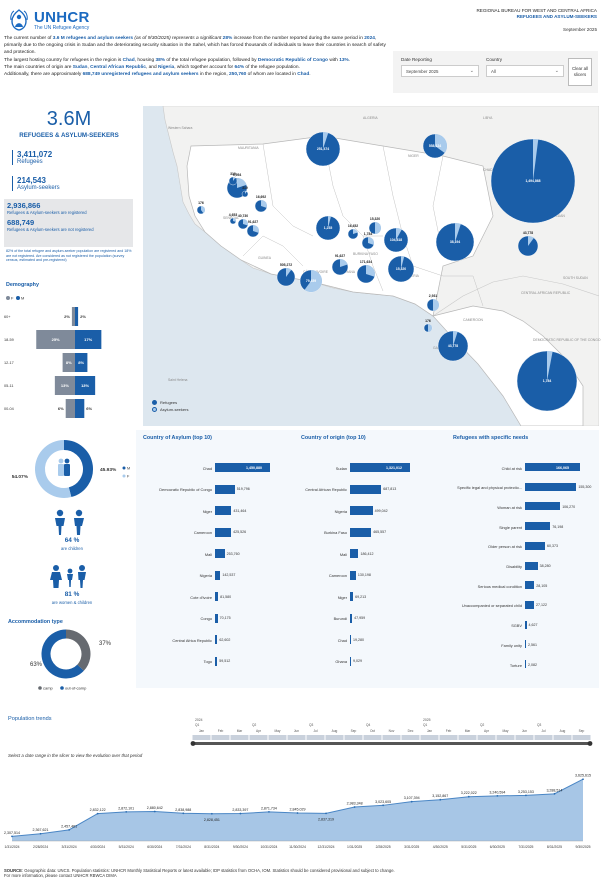  I want to click on map-bubble-label: 79,459, so click(311, 281).